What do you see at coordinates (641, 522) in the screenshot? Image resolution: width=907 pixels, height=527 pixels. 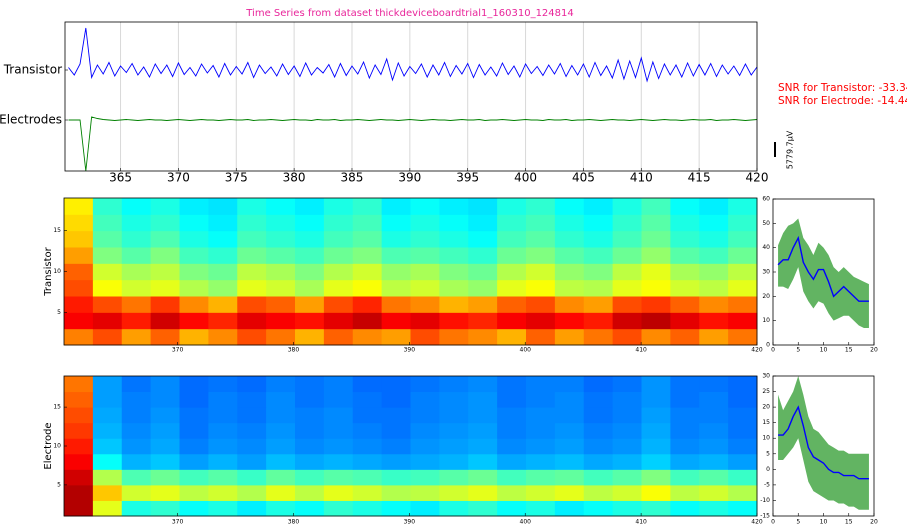 I see `x-tick-label: 410` at bounding box center [641, 522].